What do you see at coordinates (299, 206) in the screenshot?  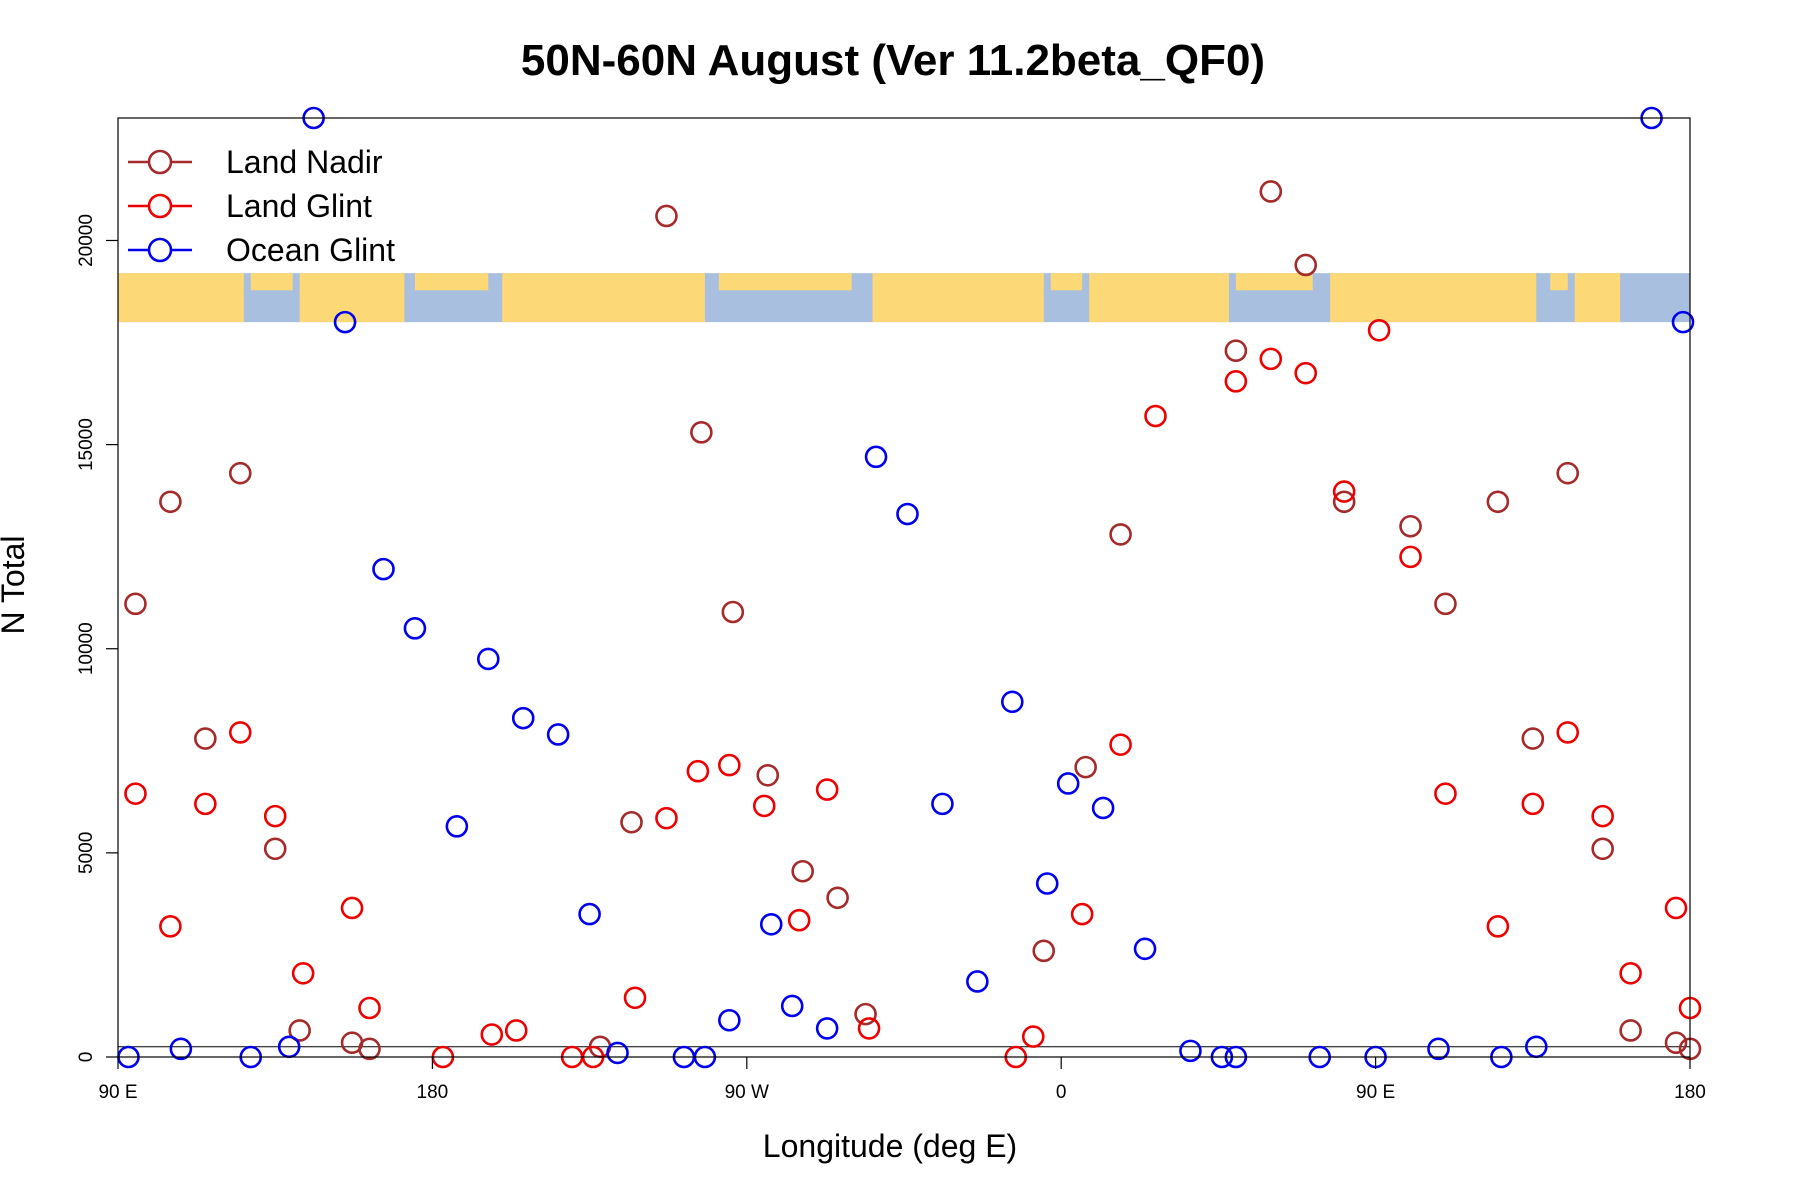 I see `legend-label-land-glint: Land Glint` at bounding box center [299, 206].